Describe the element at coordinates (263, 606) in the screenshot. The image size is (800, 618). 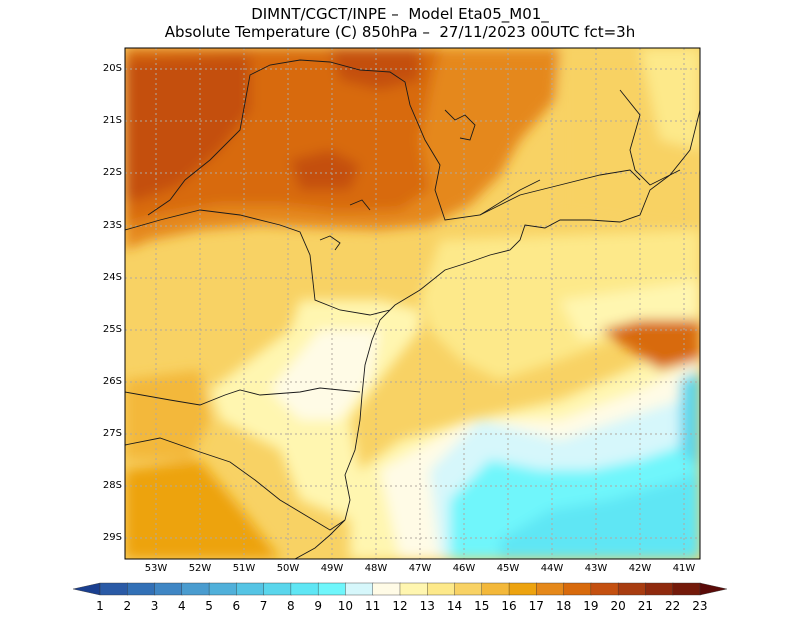
I see `colorbar-label: 7` at that location.